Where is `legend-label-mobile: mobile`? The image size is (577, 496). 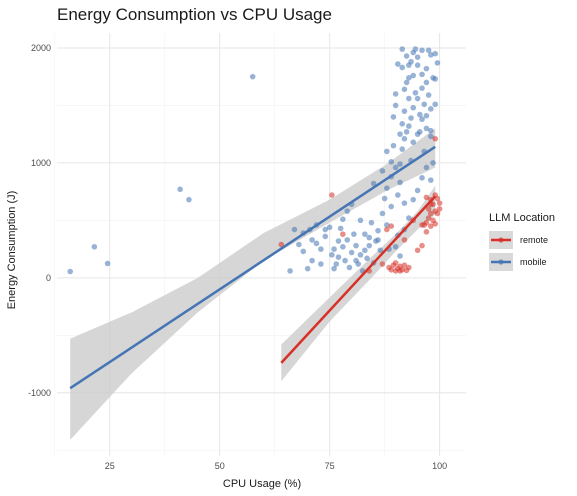 legend-label-mobile: mobile is located at coordinates (533, 262).